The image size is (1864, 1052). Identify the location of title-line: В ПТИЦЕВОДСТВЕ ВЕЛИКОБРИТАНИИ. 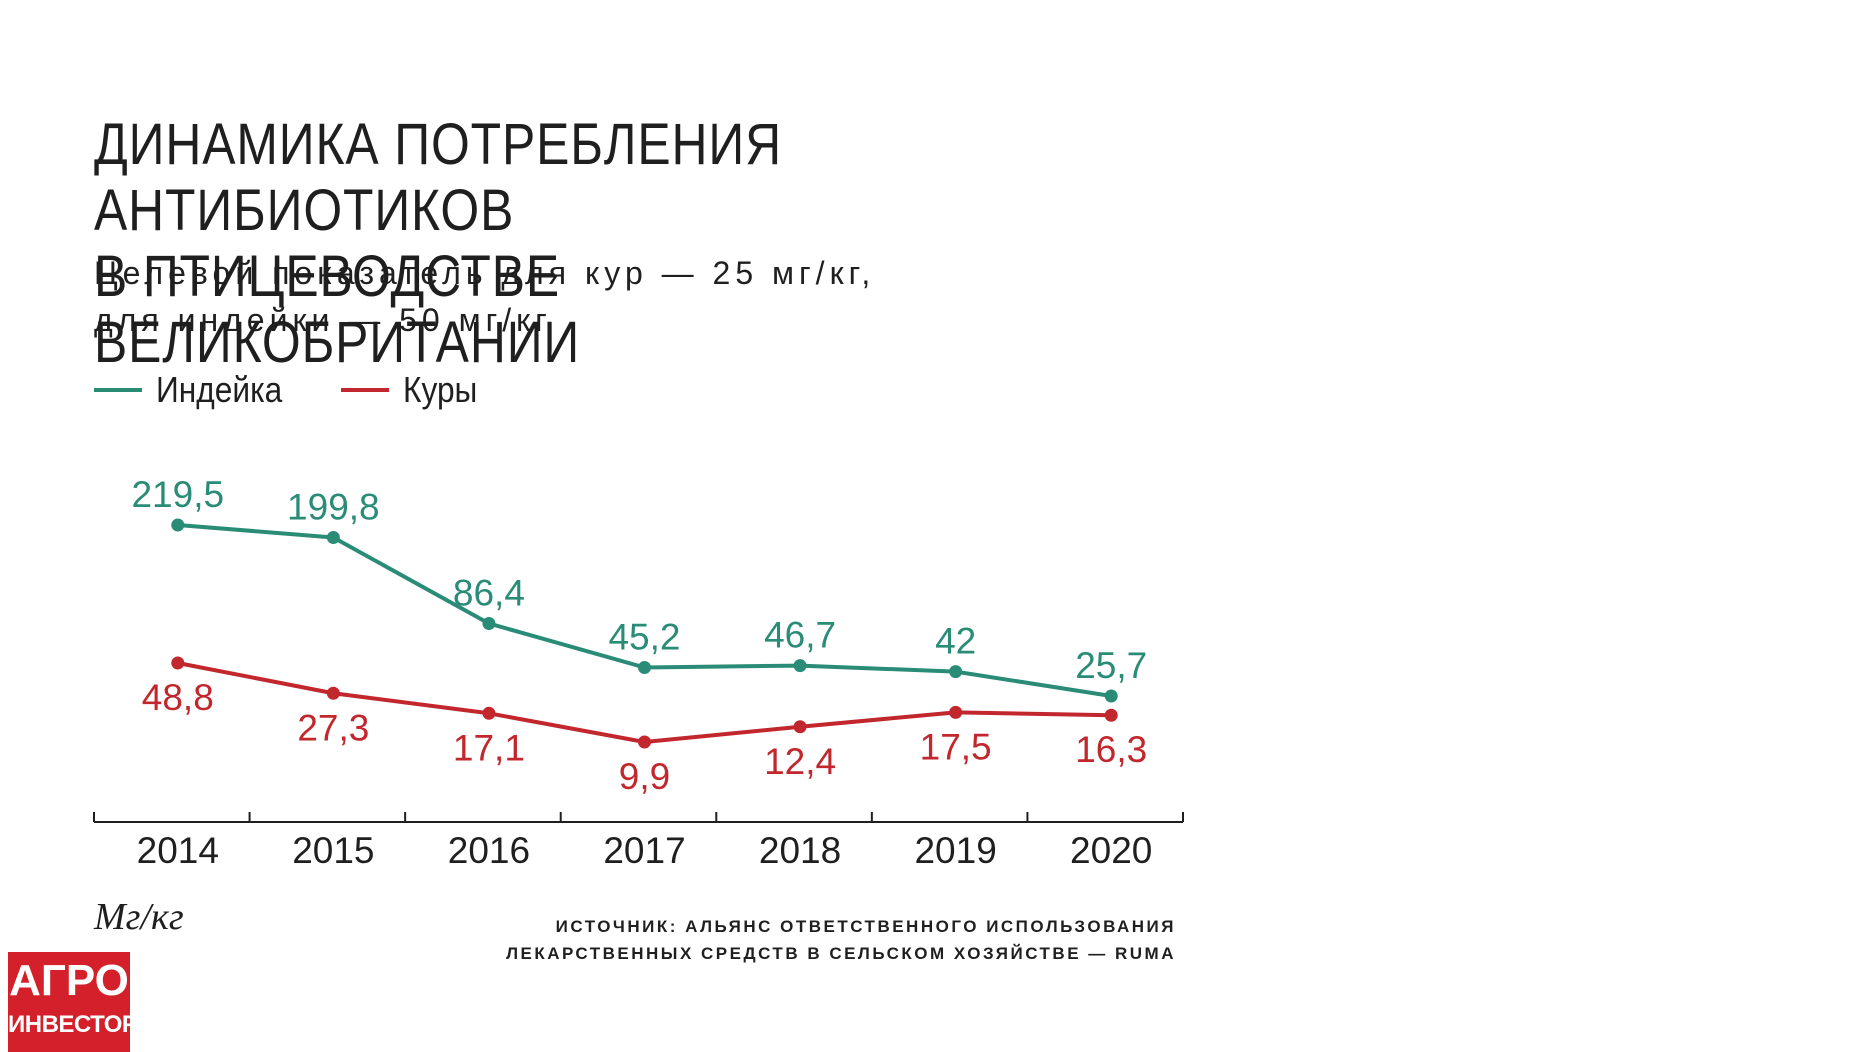
(337, 309).